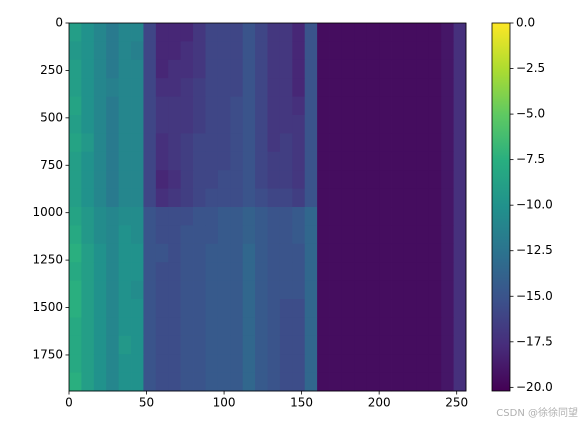  Describe the element at coordinates (534, 341) in the screenshot. I see `colorbar-tick-label: −17.5` at that location.